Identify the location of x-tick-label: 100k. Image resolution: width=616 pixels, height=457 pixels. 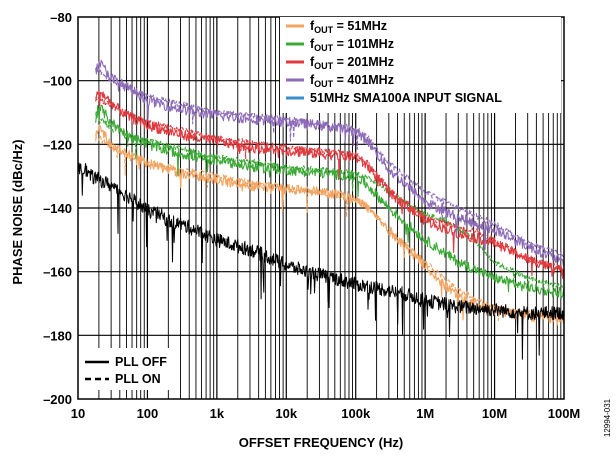
(356, 413).